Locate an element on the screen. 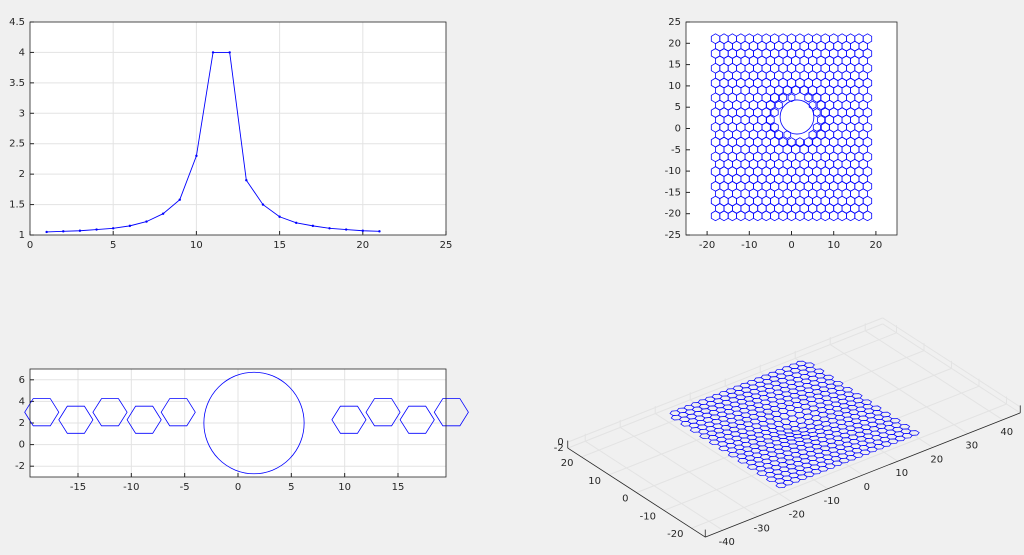 The height and width of the screenshot is (555, 1024). x-tick-label: -5 is located at coordinates (185, 487).